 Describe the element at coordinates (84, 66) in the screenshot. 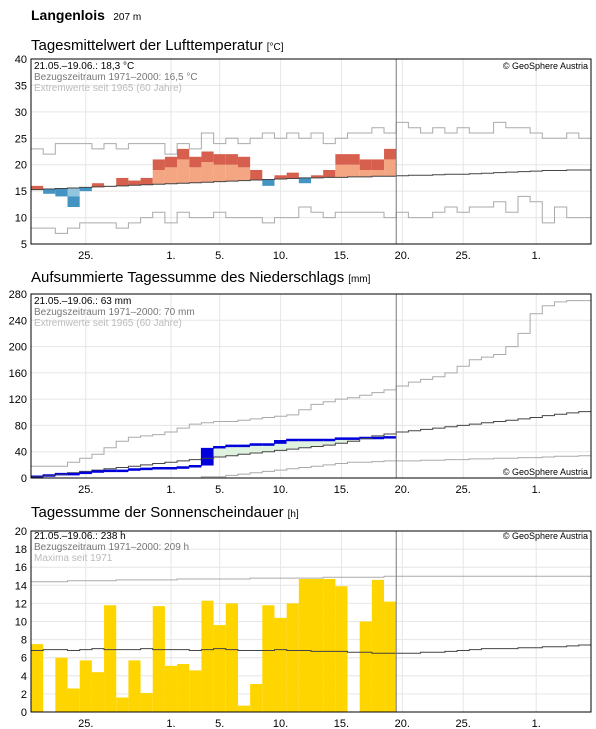

I see `temperature-info-current: 21.05.–19.06.: 18,3 °C` at that location.